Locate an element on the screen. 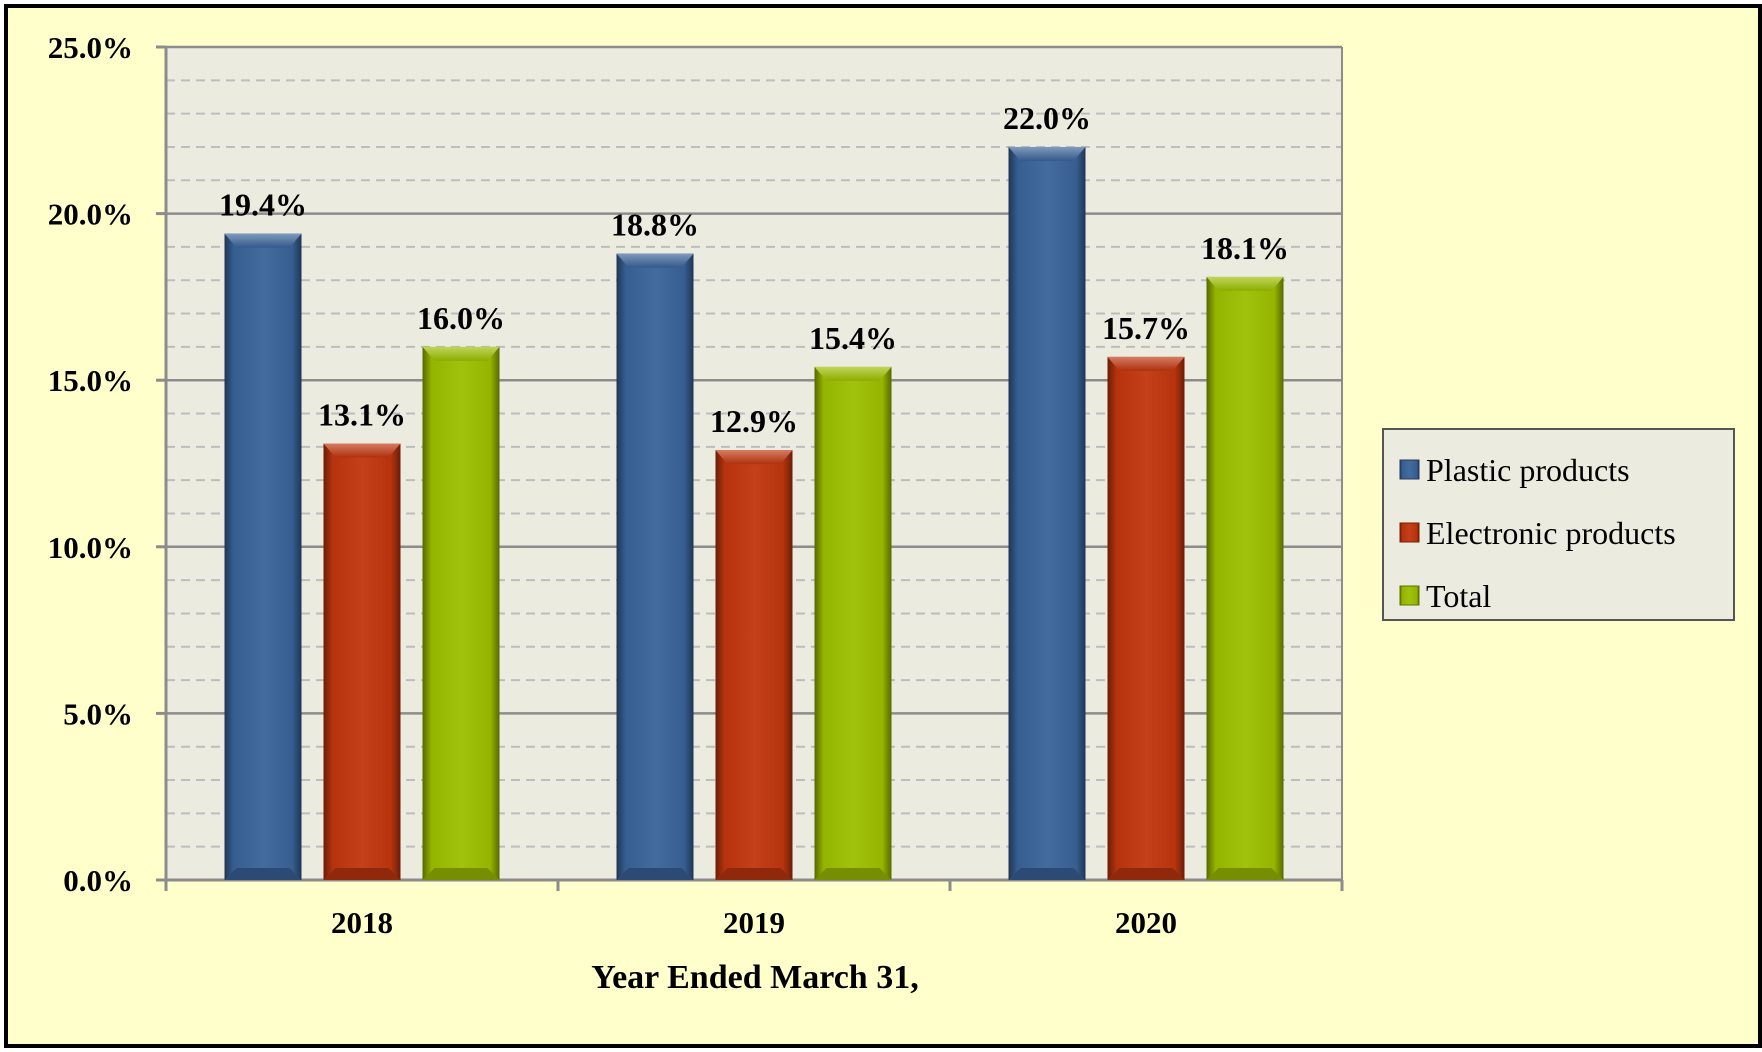  bar-total-2018 is located at coordinates (461, 613).